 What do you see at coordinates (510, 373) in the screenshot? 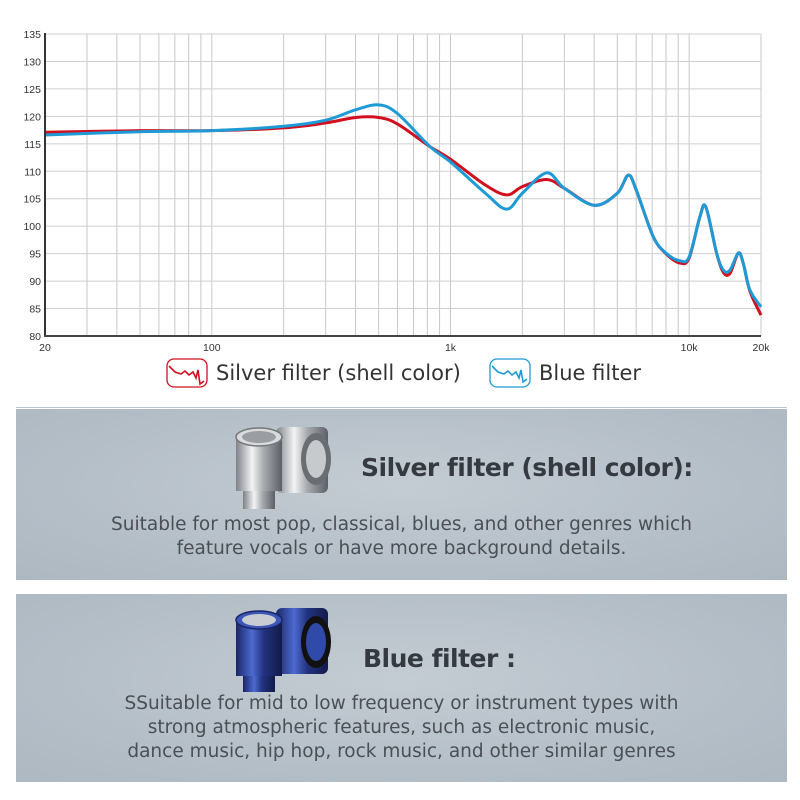
I see `blue-wave-icon` at bounding box center [510, 373].